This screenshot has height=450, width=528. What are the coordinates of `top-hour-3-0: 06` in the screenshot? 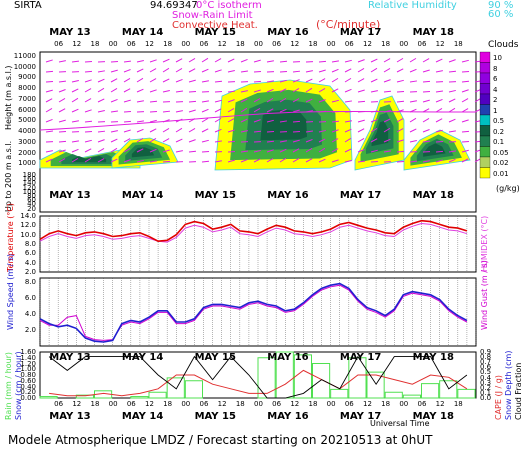 It's located at (277, 44).